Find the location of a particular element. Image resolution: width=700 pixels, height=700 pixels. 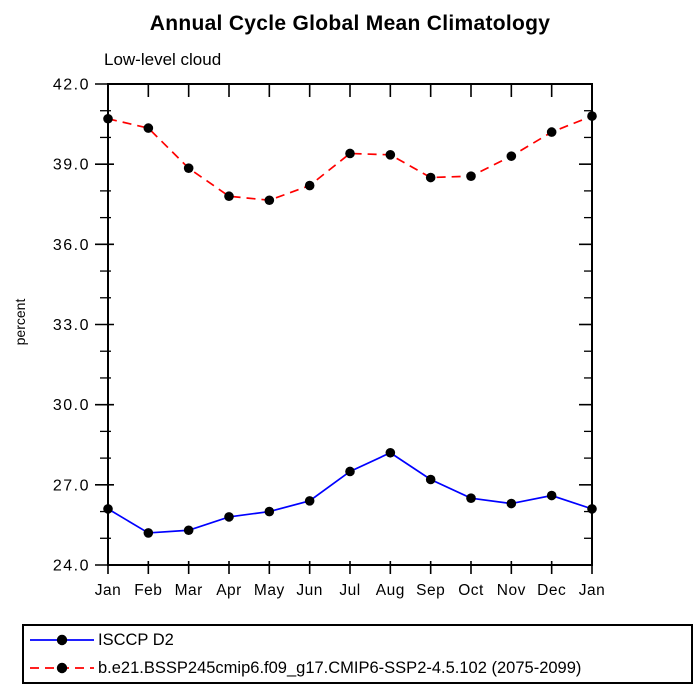

y-tick-label: 42.0 is located at coordinates (71, 85).